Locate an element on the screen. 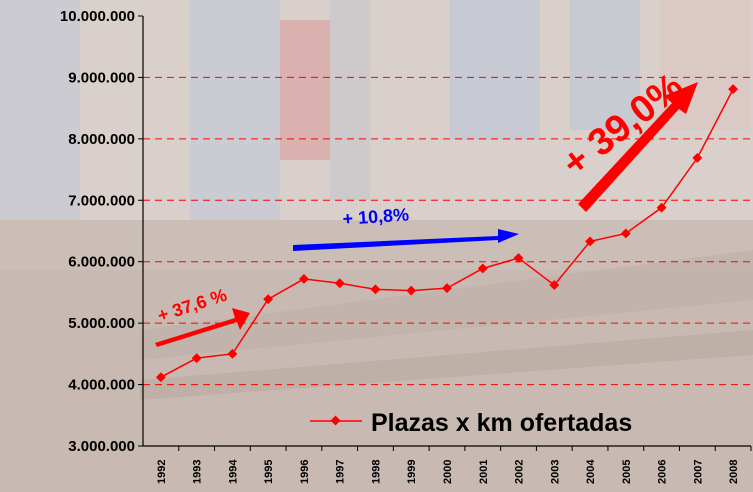  annotation-label-1: + 37,6 % is located at coordinates (192, 305).